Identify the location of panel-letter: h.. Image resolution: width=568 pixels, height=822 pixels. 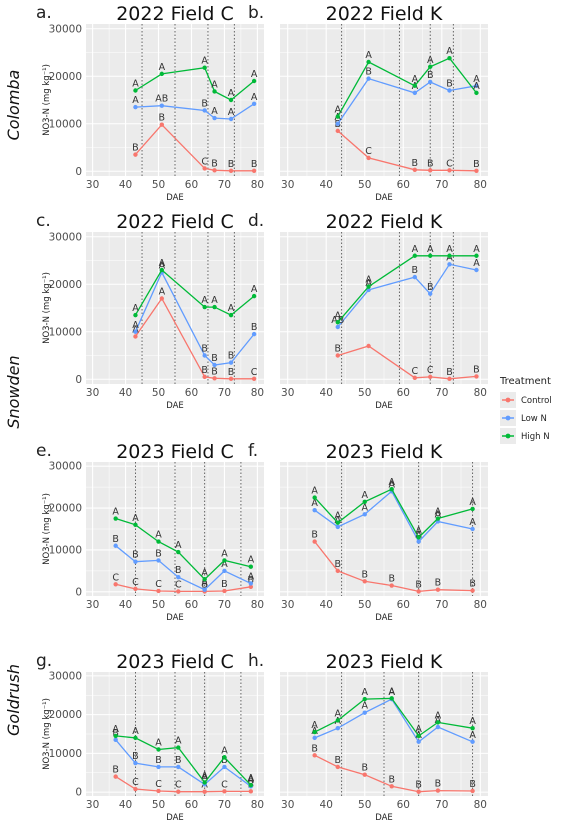
(256, 661).